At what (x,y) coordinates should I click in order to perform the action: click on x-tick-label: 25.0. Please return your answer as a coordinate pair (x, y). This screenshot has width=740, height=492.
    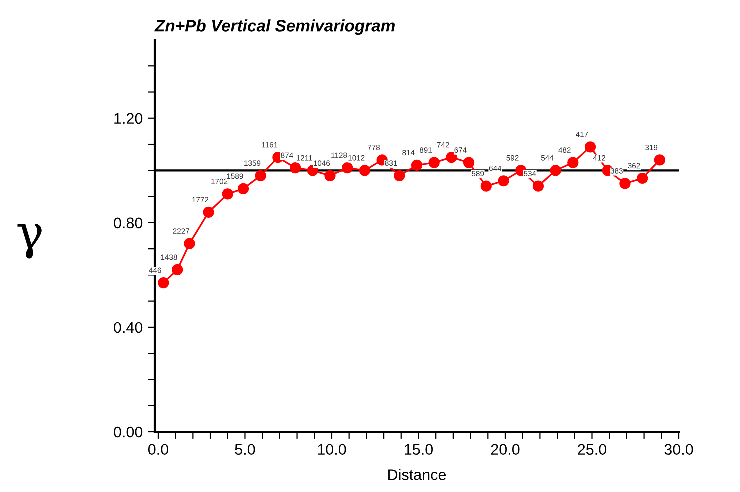
    Looking at the image, I should click on (592, 450).